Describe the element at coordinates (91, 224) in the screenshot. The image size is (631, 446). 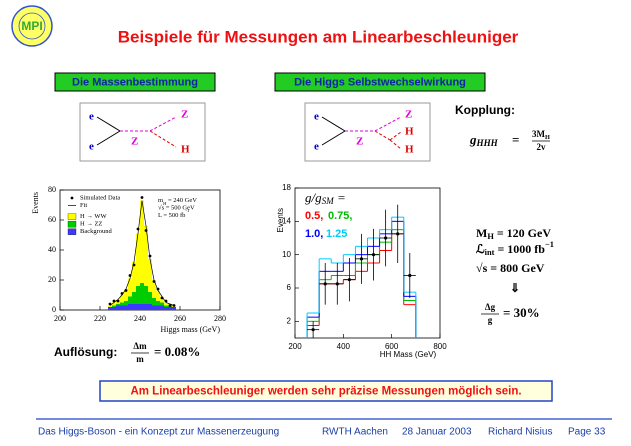
I see `legend-label: H → ZZ` at that location.